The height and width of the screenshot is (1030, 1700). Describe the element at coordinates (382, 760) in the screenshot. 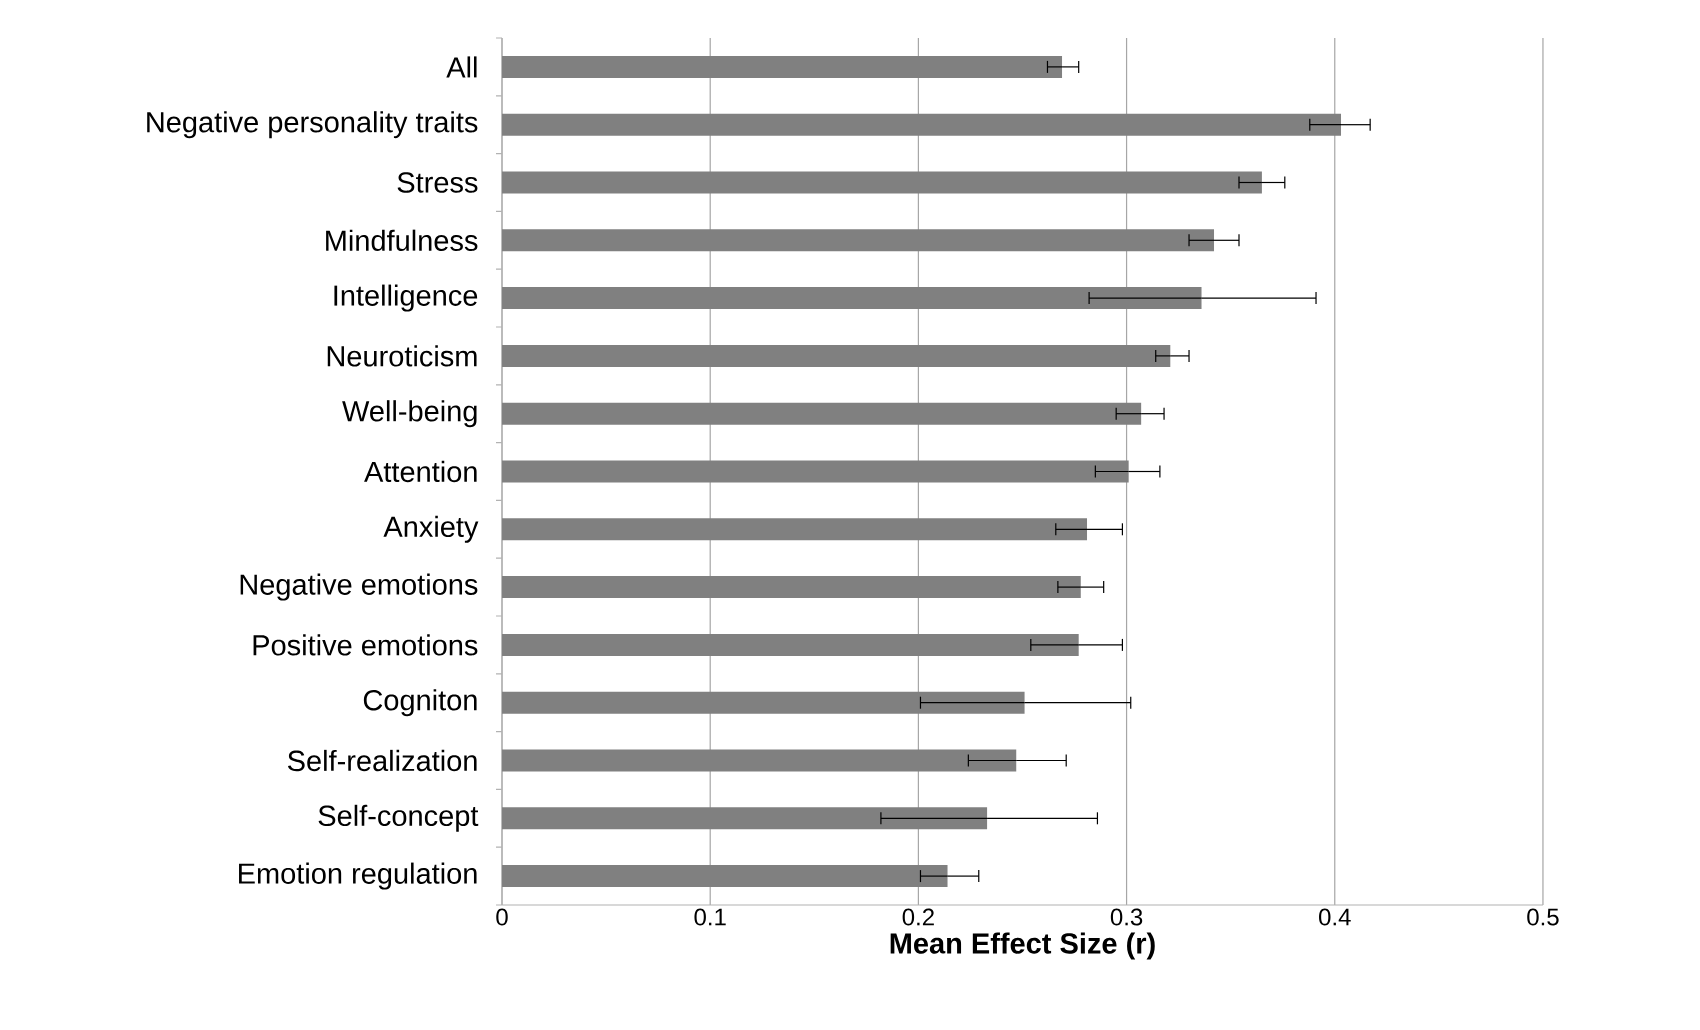

I see `y-tick-label: Self-realization` at that location.